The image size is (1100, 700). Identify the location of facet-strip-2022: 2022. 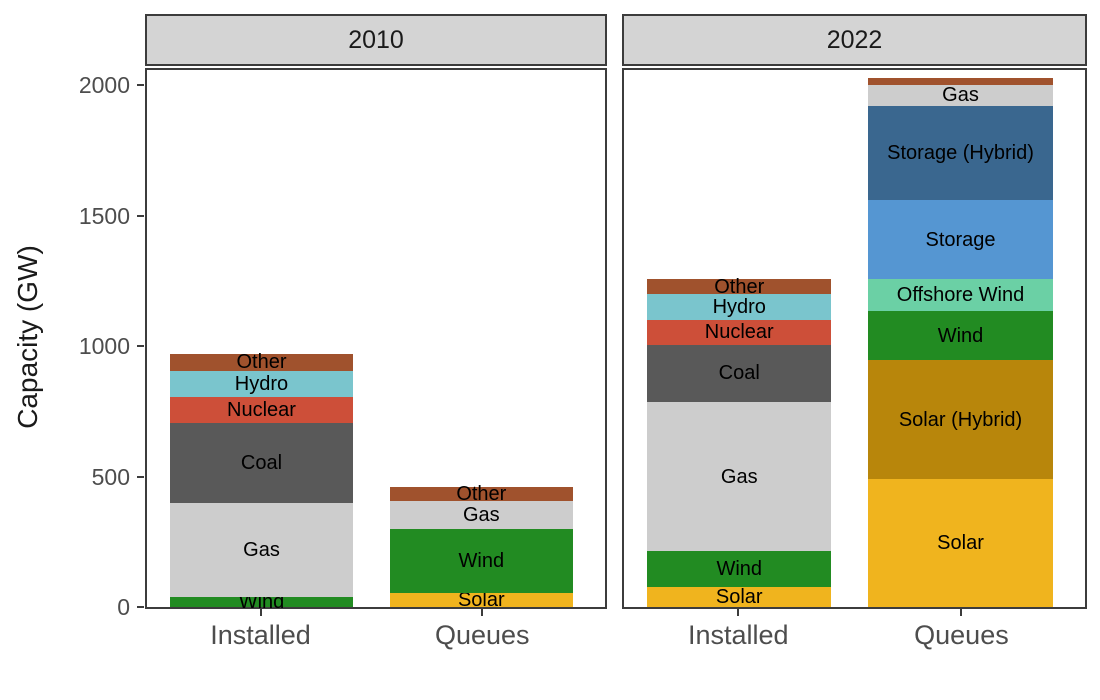
(854, 40).